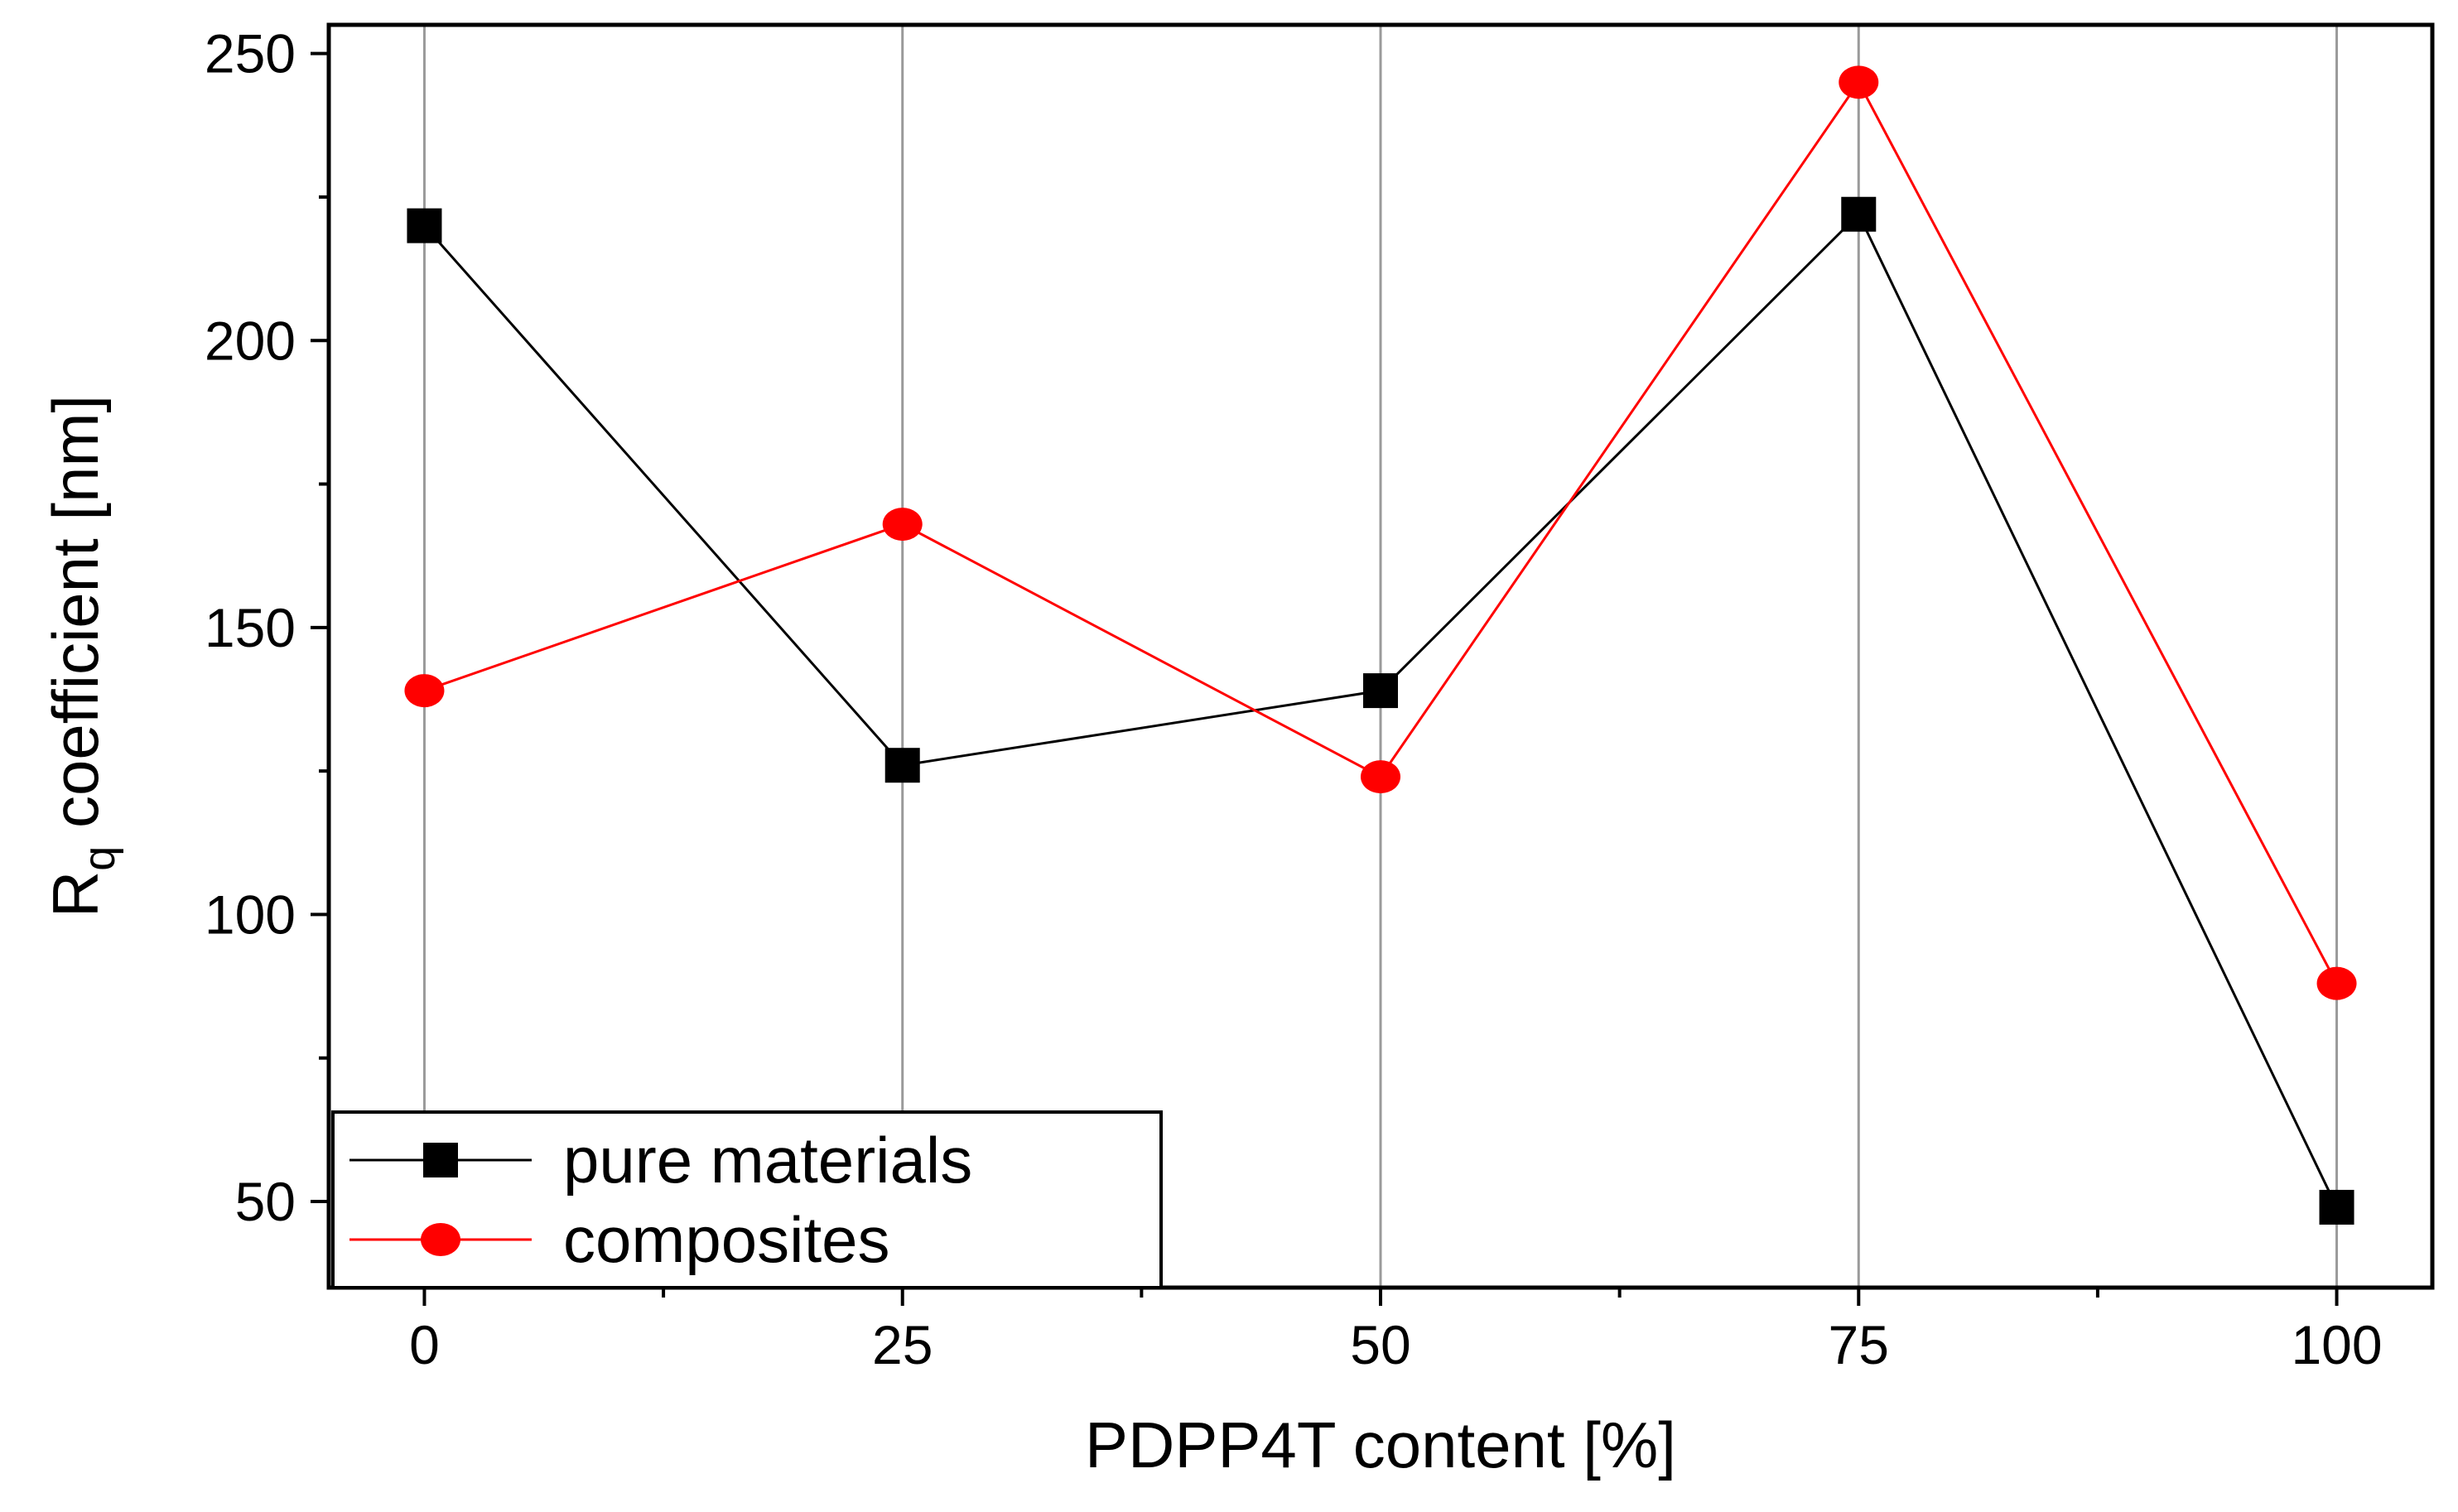 Image resolution: width=2458 pixels, height=1512 pixels. What do you see at coordinates (767, 1160) in the screenshot?
I see `legend-label-pure-materials: pure materials` at bounding box center [767, 1160].